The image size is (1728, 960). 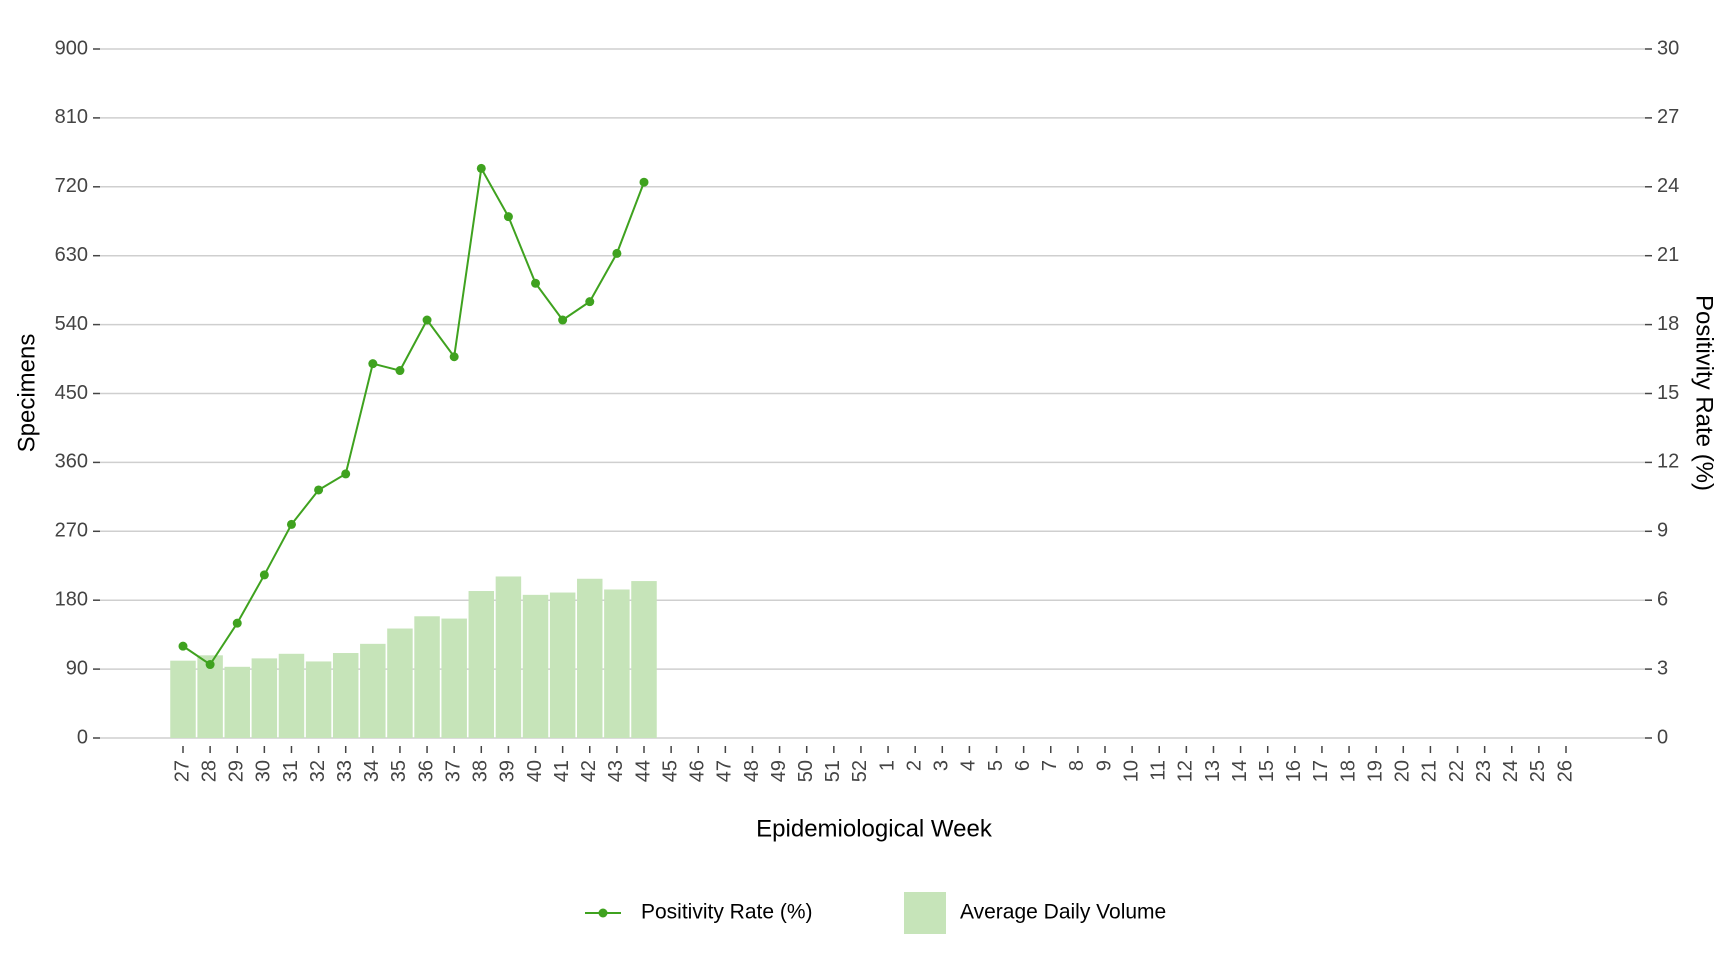 What do you see at coordinates (1668, 255) in the screenshot?
I see `y2-tick-label: 21` at bounding box center [1668, 255].